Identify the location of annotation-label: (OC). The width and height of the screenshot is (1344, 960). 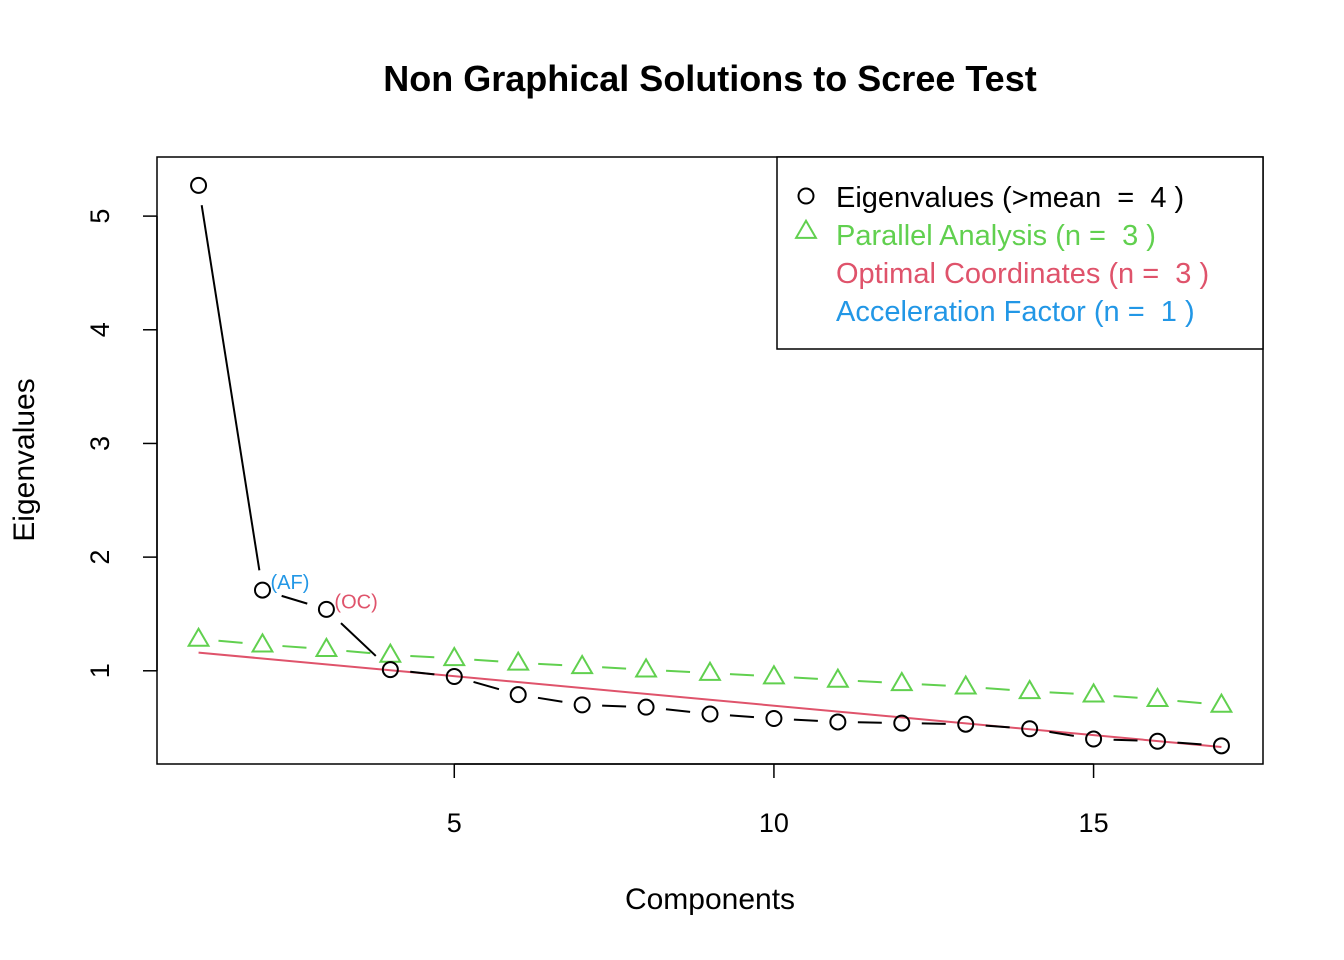
(355, 602).